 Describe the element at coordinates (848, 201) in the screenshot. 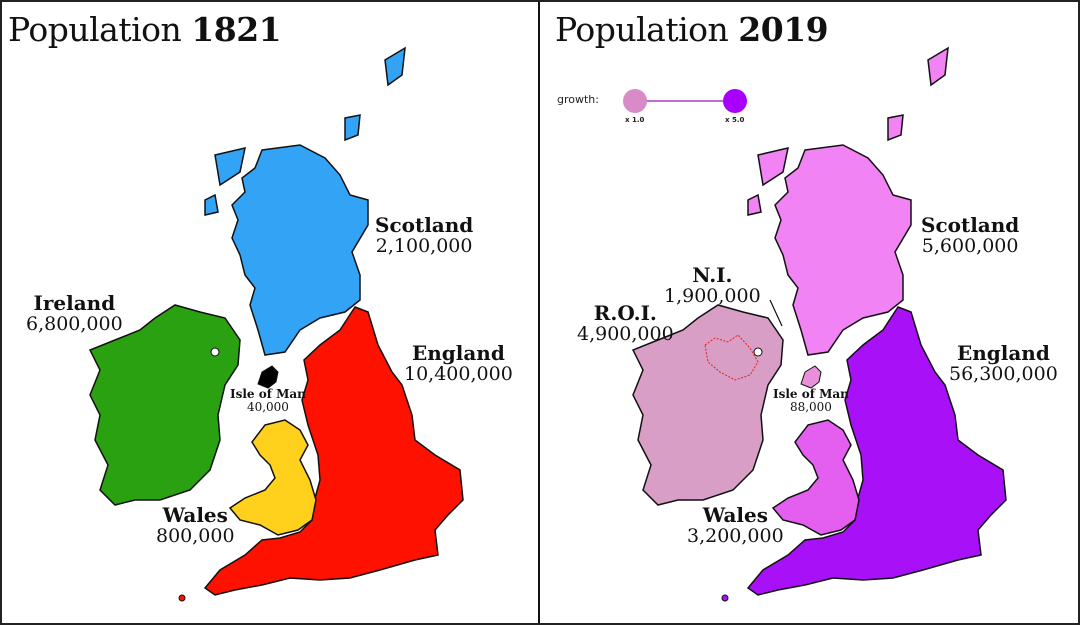

I see `region-scotland-2019` at that location.